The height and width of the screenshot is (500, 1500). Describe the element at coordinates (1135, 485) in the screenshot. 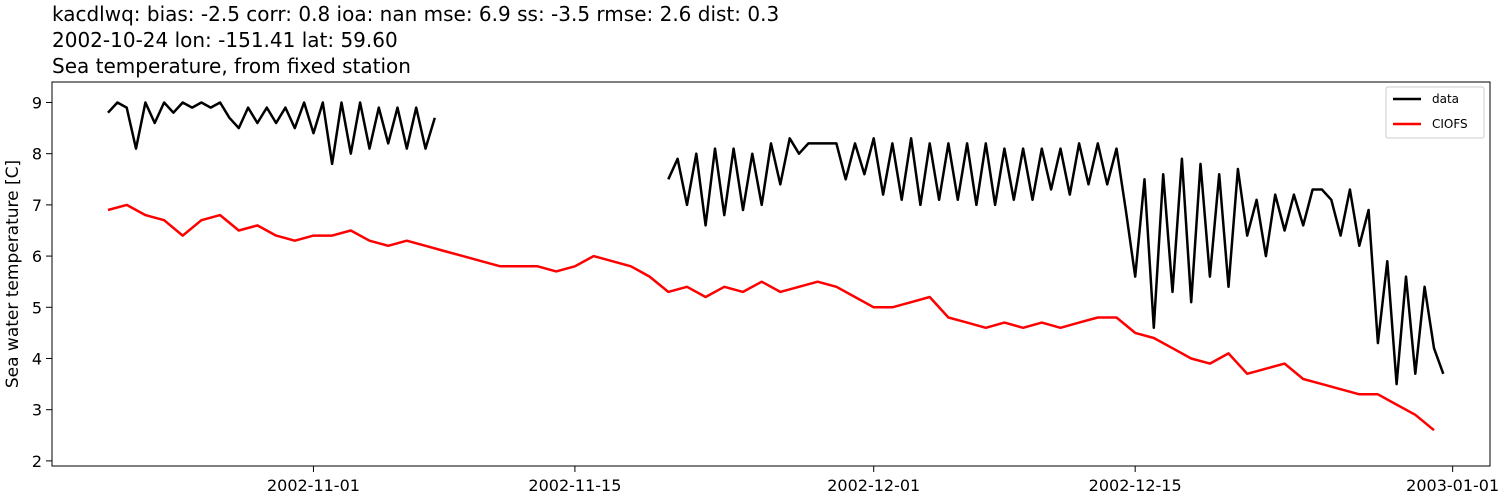

I see `x-tick-label: 2002-12-15` at that location.